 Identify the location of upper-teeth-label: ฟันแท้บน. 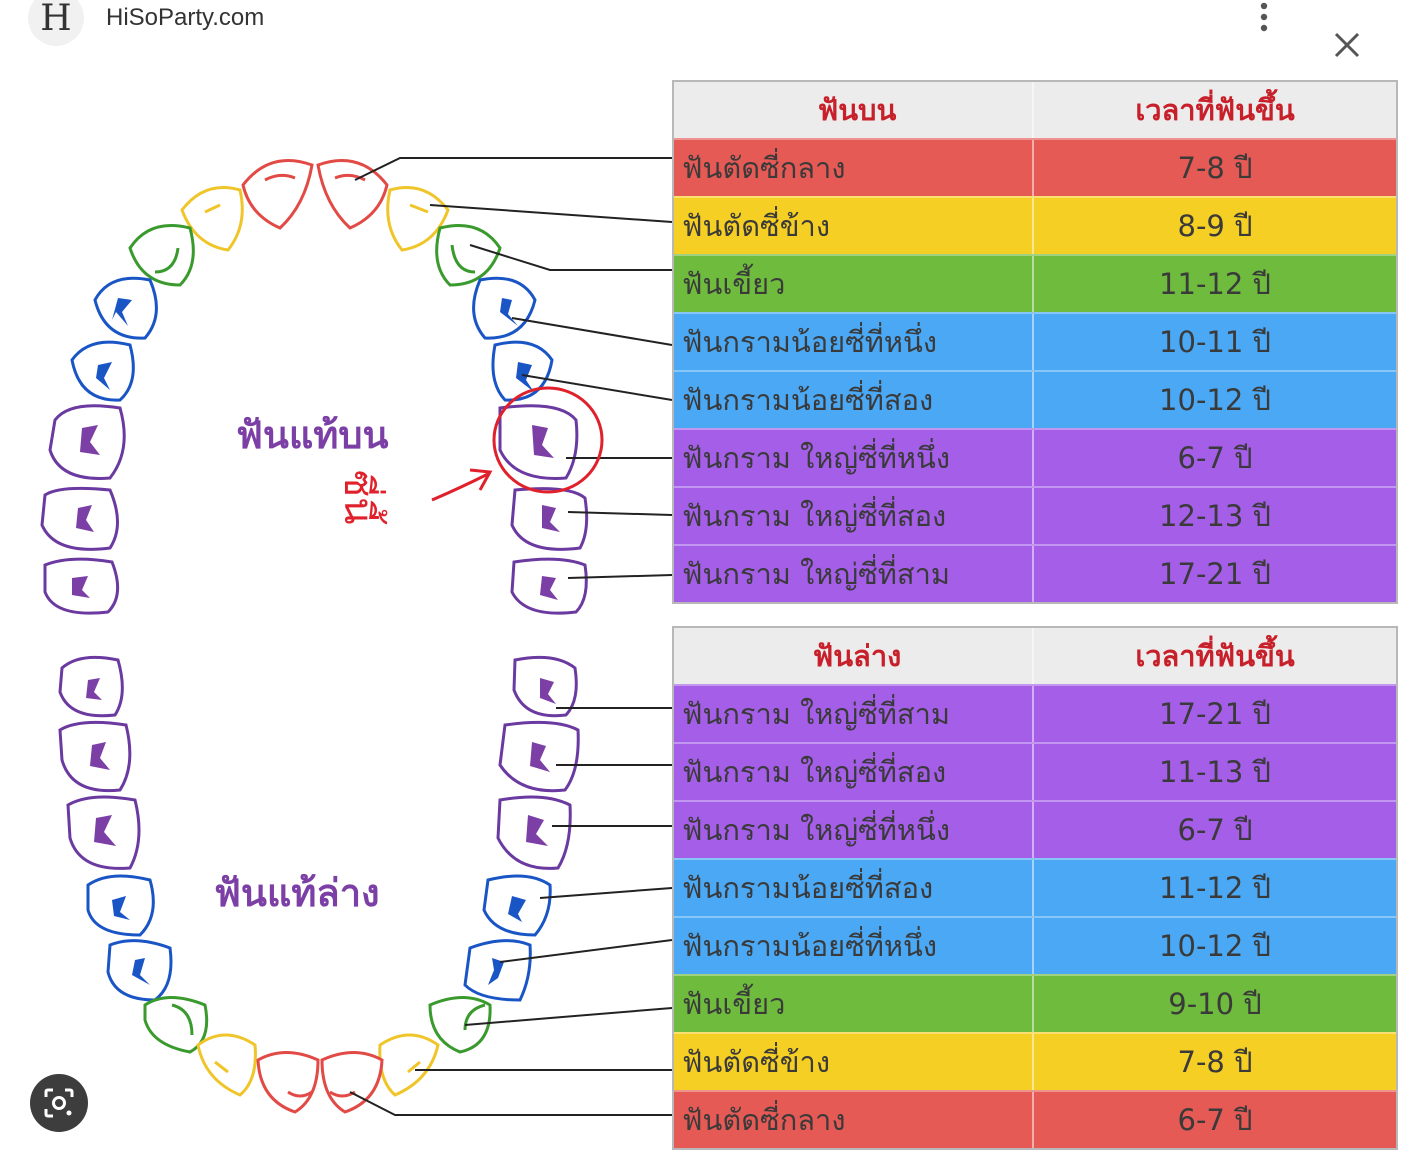
(312, 435).